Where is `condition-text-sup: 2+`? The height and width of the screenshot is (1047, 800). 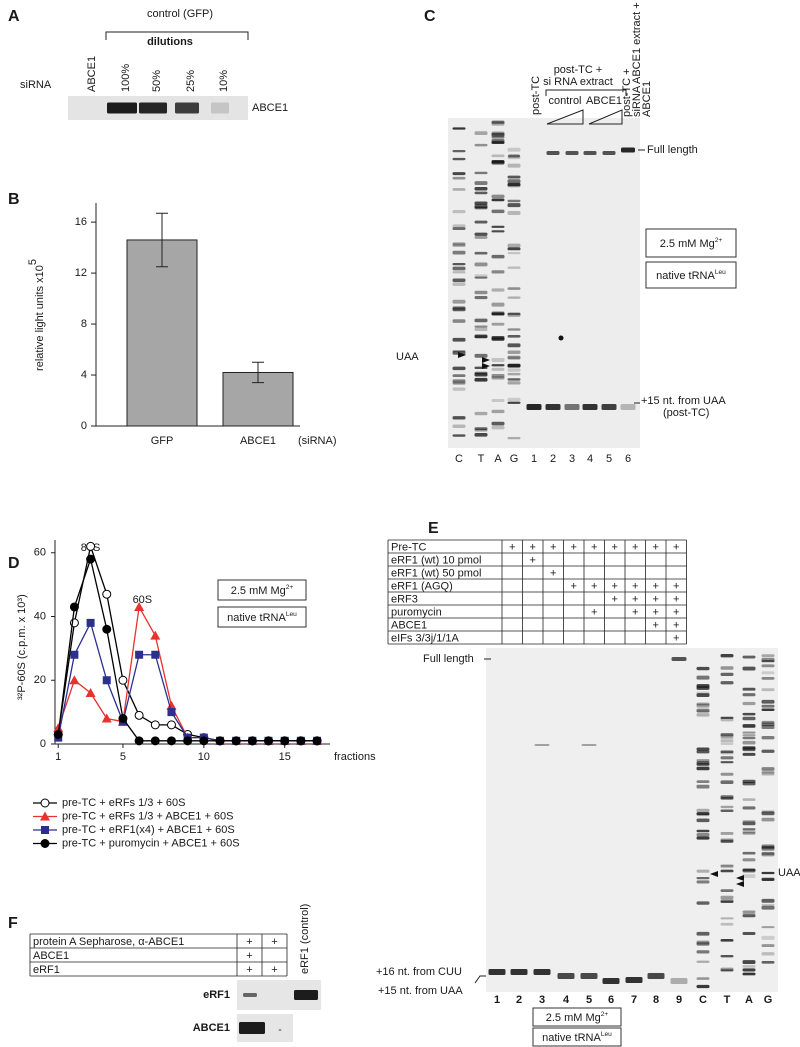
condition-text-sup: 2+ is located at coordinates (290, 587).